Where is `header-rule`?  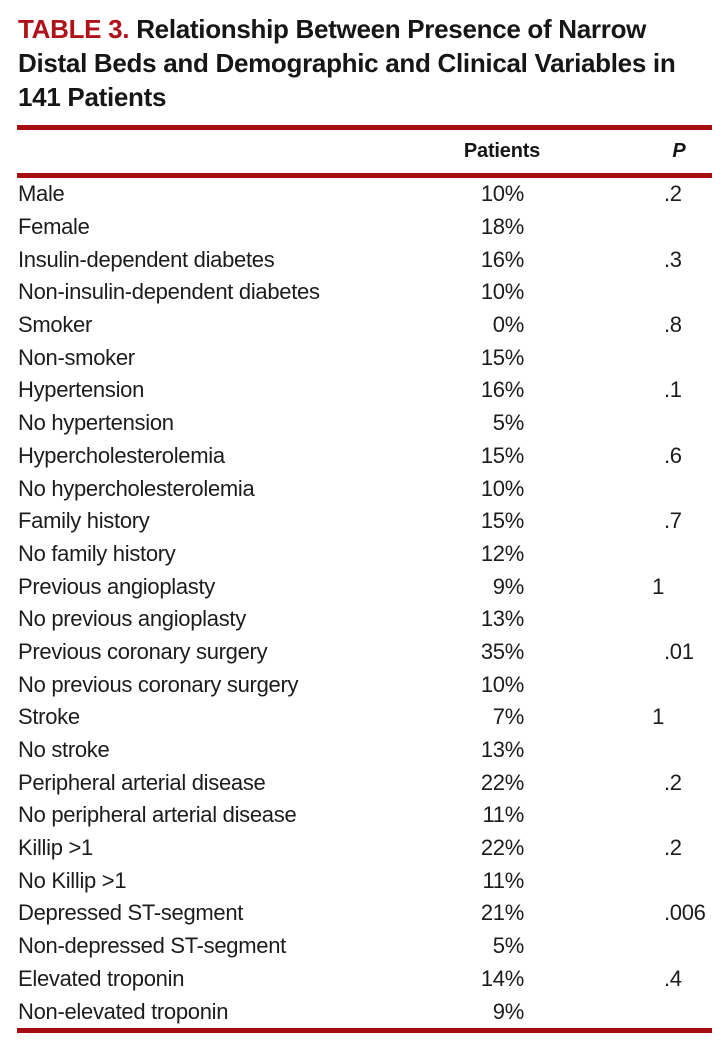 header-rule is located at coordinates (364, 175).